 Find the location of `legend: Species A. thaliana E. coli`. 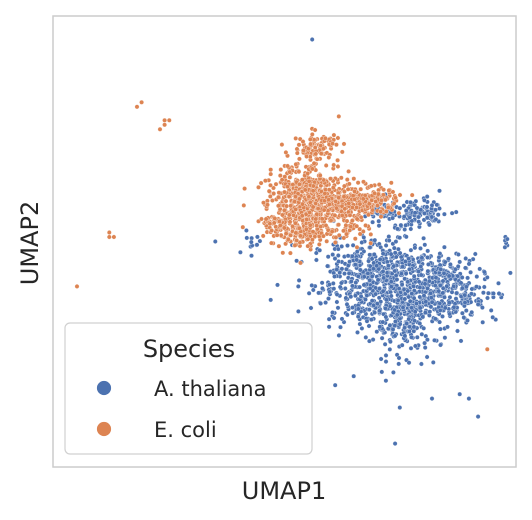

legend: Species A. thaliana E. coli is located at coordinates (188, 388).